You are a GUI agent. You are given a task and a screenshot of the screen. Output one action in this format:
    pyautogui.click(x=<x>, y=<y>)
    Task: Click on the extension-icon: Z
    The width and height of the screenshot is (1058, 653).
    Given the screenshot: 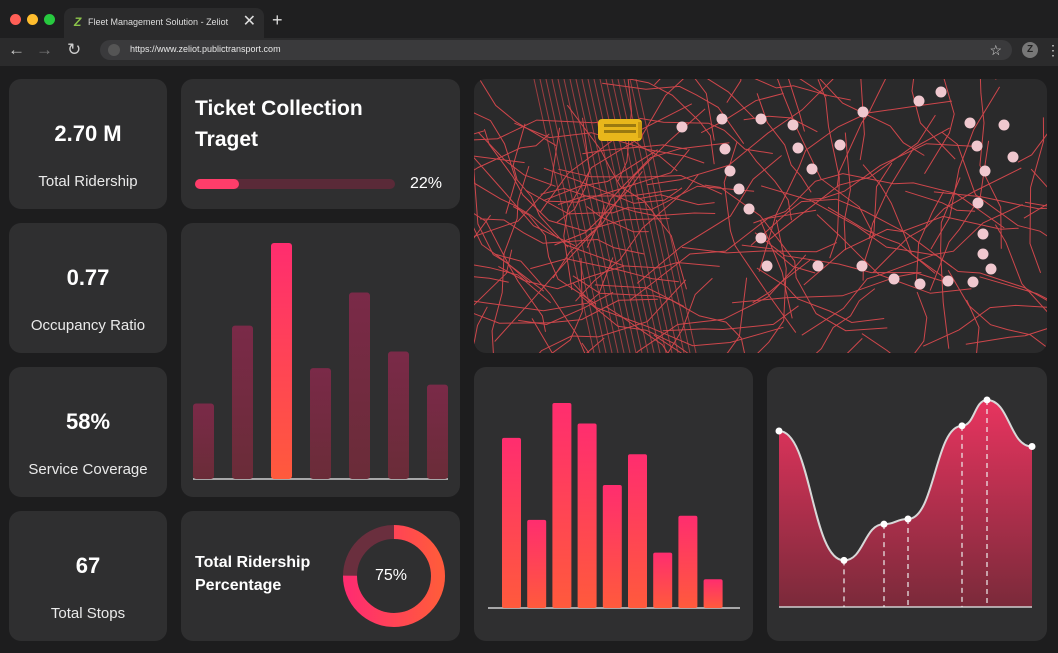 What is the action you would take?
    pyautogui.click(x=1030, y=50)
    